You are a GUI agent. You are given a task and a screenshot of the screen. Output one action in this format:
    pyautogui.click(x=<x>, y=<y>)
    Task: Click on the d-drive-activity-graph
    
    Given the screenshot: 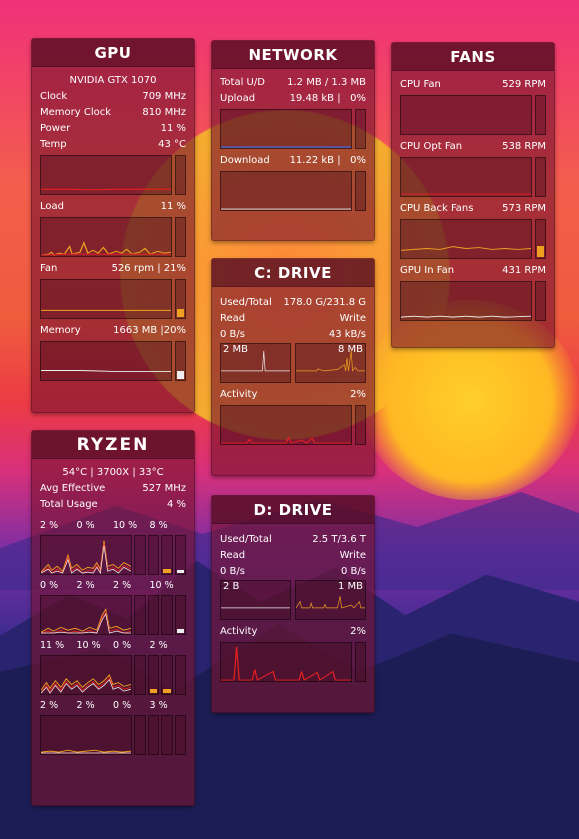 What is the action you would take?
    pyautogui.click(x=293, y=662)
    